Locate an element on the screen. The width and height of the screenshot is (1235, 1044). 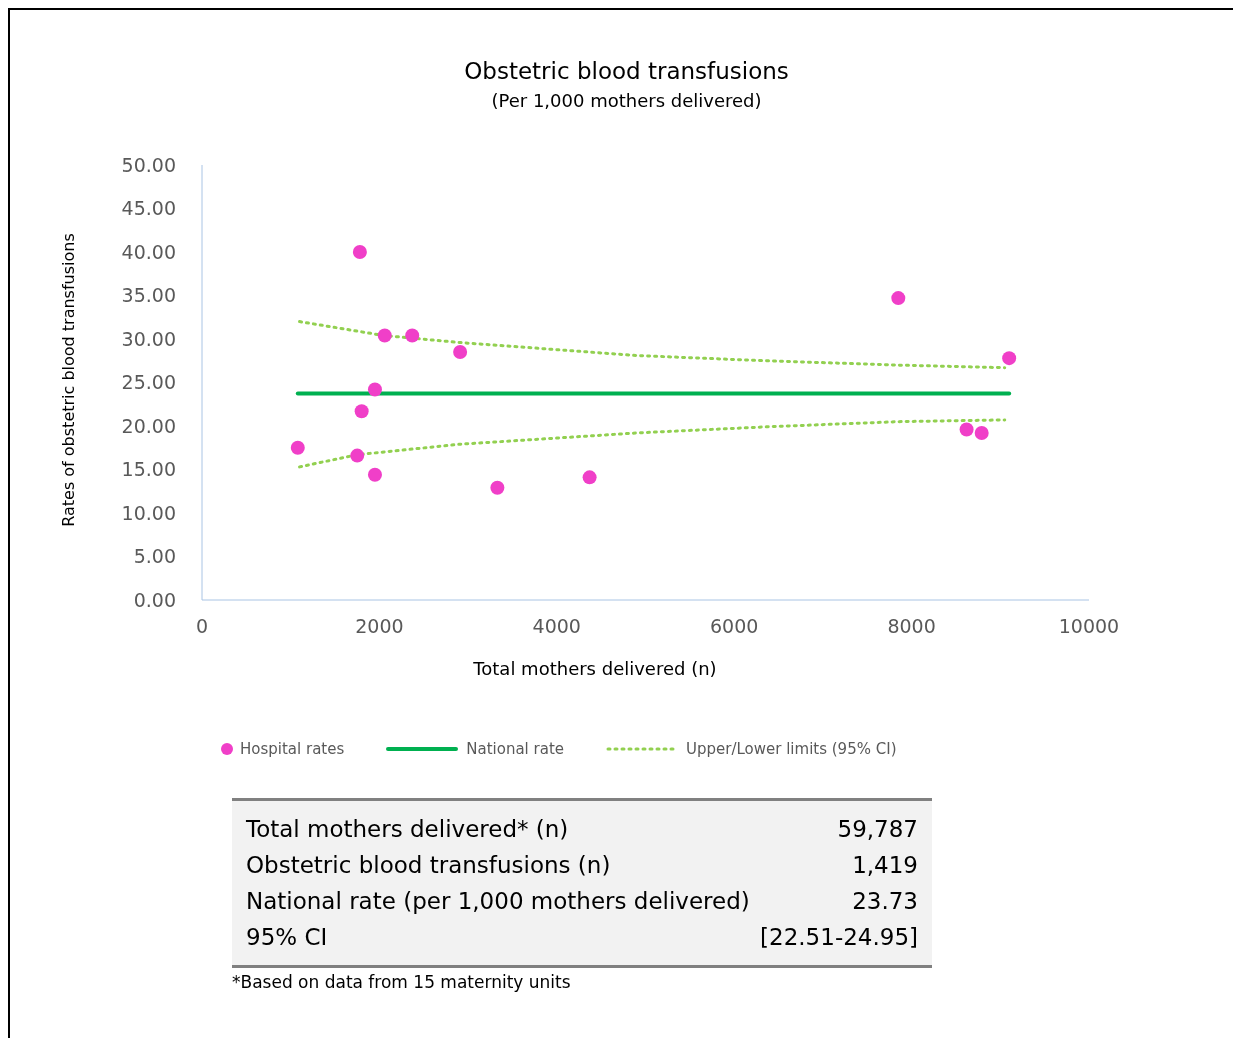
legend-label: Upper/Lower limits (95% CI) is located at coordinates (791, 749).